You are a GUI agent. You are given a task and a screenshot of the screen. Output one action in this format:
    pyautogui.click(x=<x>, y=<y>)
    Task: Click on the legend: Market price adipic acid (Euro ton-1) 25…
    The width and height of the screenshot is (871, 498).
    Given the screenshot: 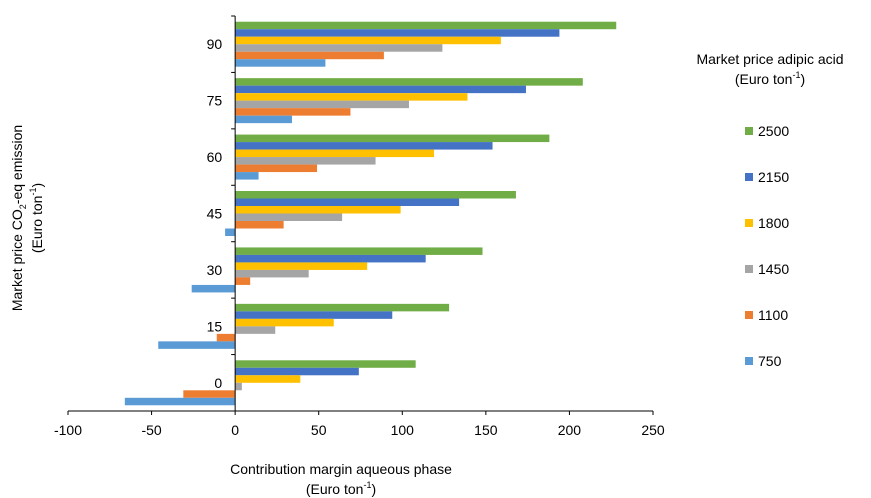 What is the action you would take?
    pyautogui.click(x=769, y=210)
    